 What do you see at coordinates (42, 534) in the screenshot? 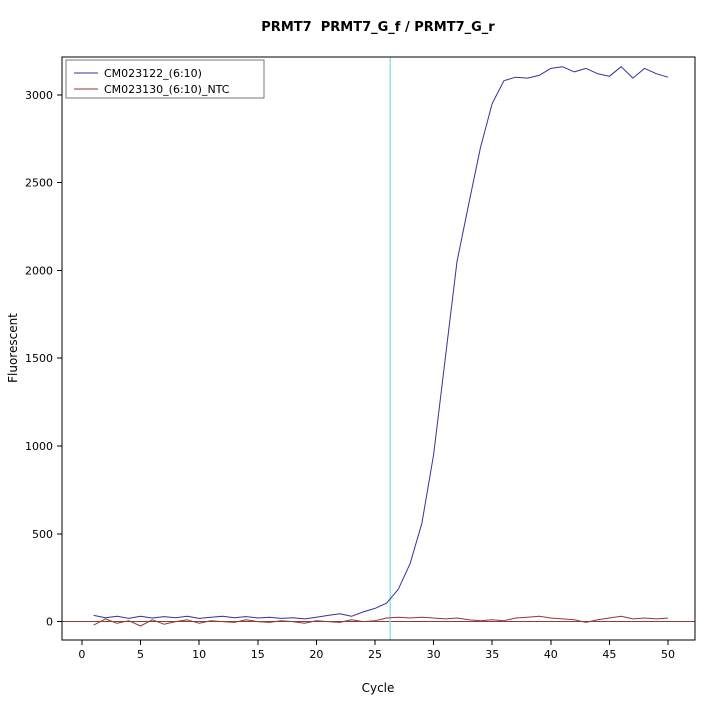
I see `y-tick-label: 500` at bounding box center [42, 534].